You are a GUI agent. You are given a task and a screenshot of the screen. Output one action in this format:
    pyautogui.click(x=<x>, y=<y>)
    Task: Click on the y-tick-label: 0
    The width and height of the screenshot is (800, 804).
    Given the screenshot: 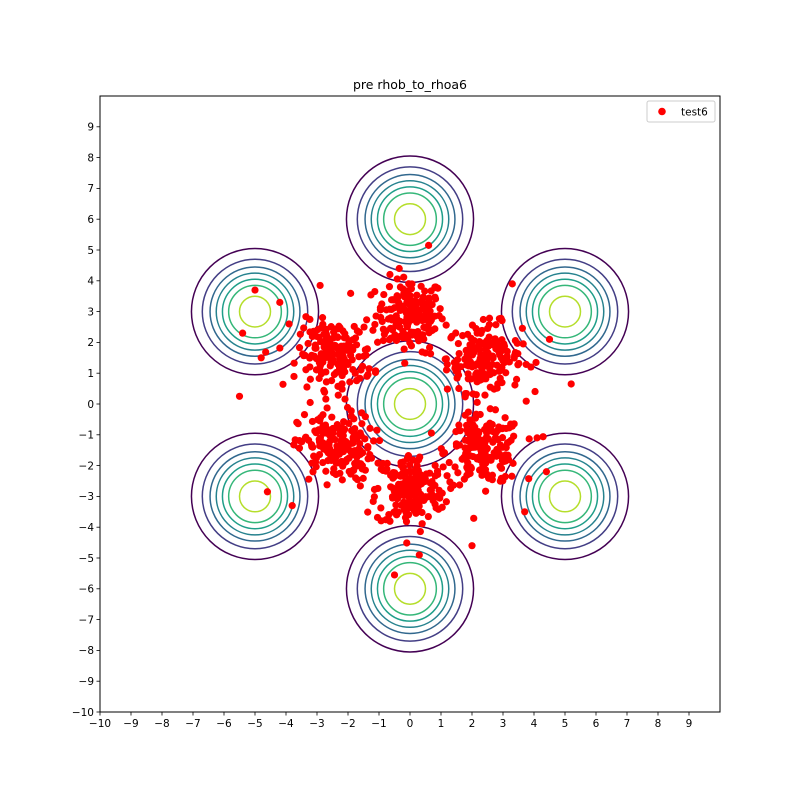 What is the action you would take?
    pyautogui.click(x=90, y=405)
    